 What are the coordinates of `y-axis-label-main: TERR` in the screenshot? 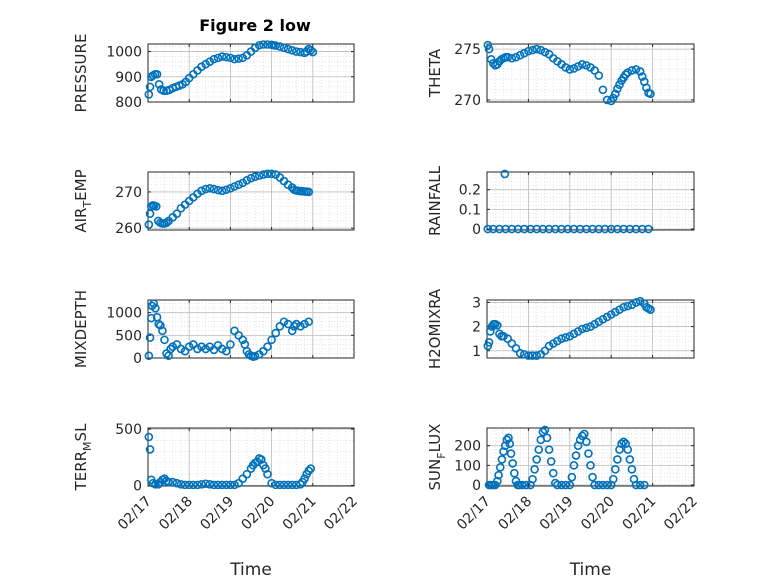 It's located at (81, 471).